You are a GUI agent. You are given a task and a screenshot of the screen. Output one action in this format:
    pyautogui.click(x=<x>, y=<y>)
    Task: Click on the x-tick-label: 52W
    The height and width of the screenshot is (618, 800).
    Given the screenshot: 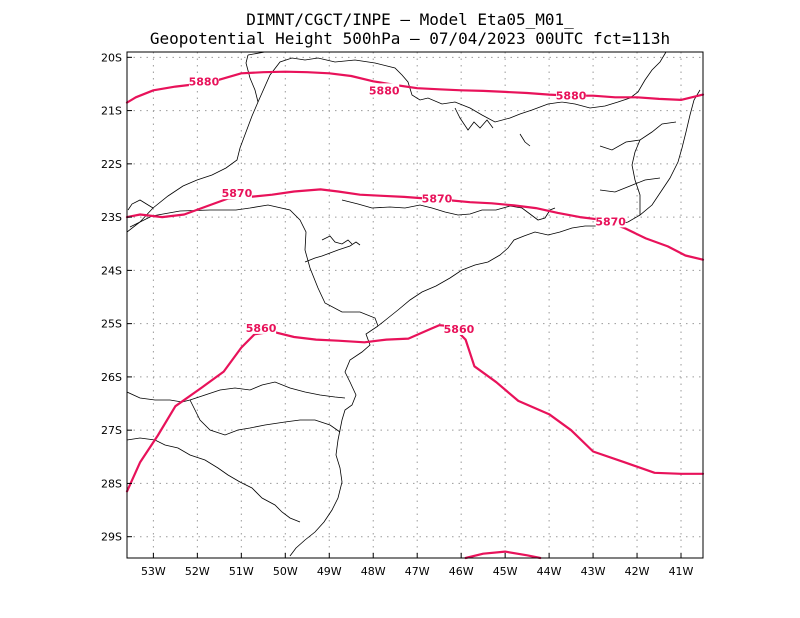 What is the action you would take?
    pyautogui.click(x=197, y=571)
    